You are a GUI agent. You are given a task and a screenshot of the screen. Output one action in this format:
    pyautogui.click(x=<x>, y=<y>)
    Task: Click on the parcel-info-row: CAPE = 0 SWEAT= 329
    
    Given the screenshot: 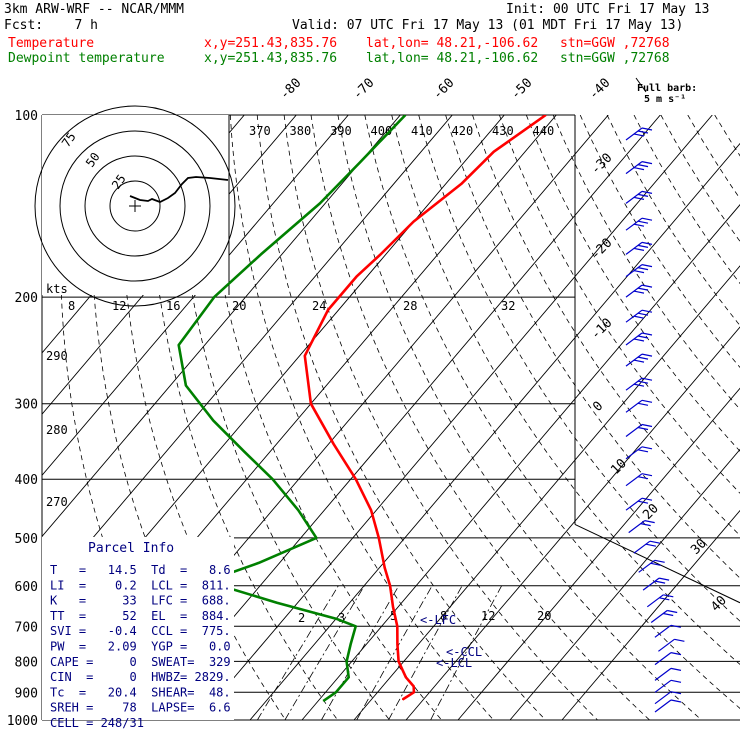 What is the action you would take?
    pyautogui.click(x=140, y=662)
    